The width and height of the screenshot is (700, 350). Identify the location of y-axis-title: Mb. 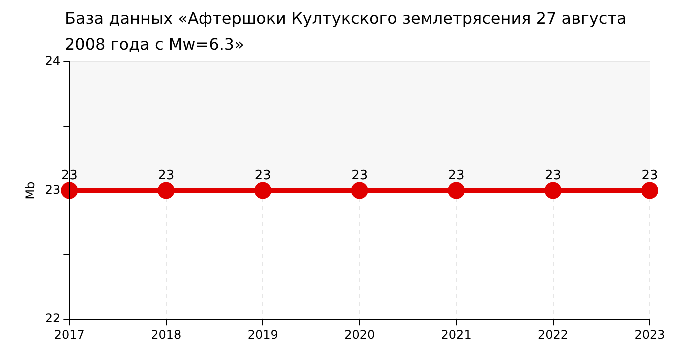
(30, 191).